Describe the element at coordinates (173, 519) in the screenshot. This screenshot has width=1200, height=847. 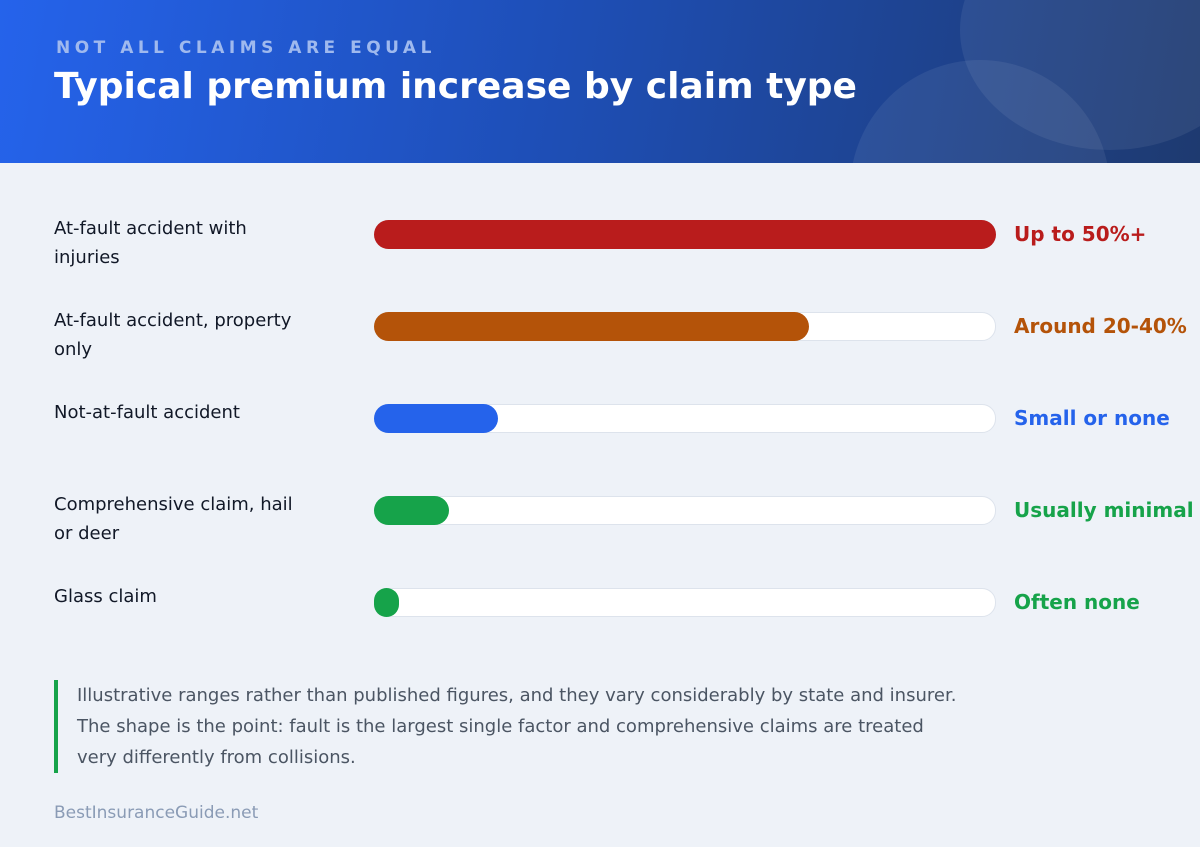
I see `category-label: Comprehensive claim, hail or deer` at that location.